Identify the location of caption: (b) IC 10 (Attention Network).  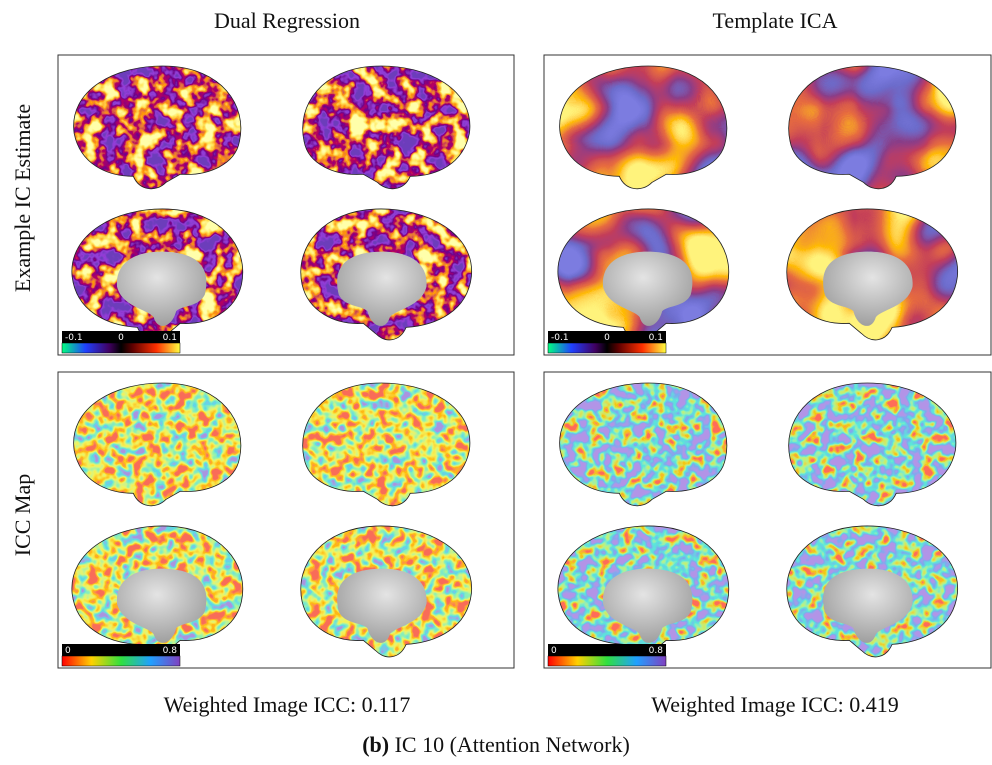
(496, 744).